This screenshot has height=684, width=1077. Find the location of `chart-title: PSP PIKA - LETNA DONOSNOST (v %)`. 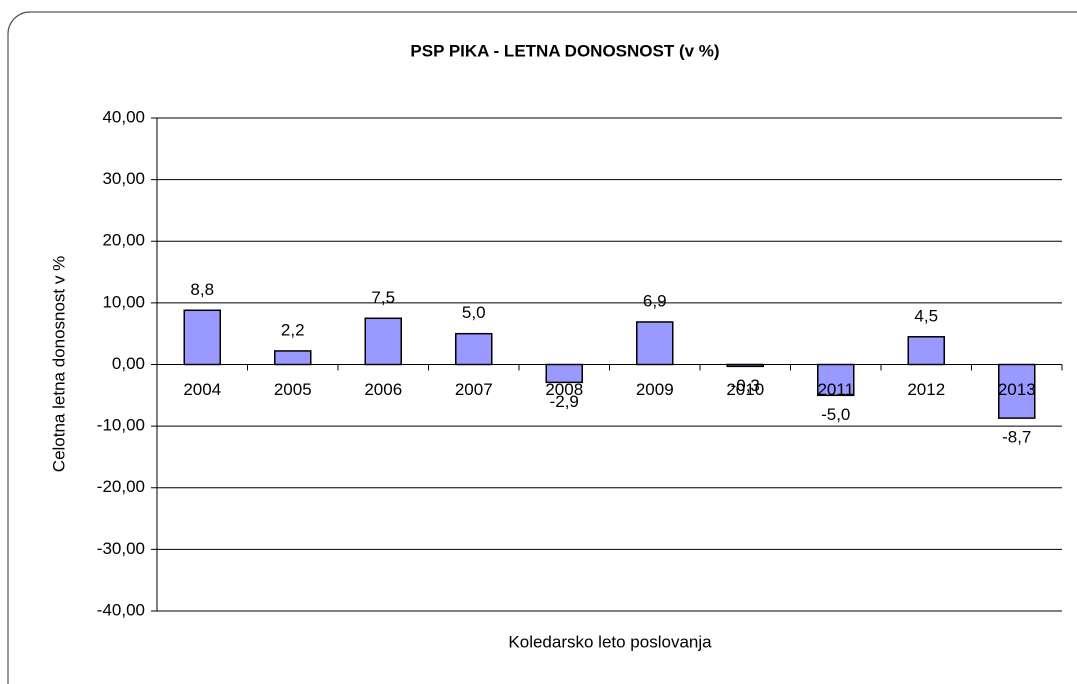

chart-title: PSP PIKA - LETNA DONOSNOST (v %) is located at coordinates (564, 50).